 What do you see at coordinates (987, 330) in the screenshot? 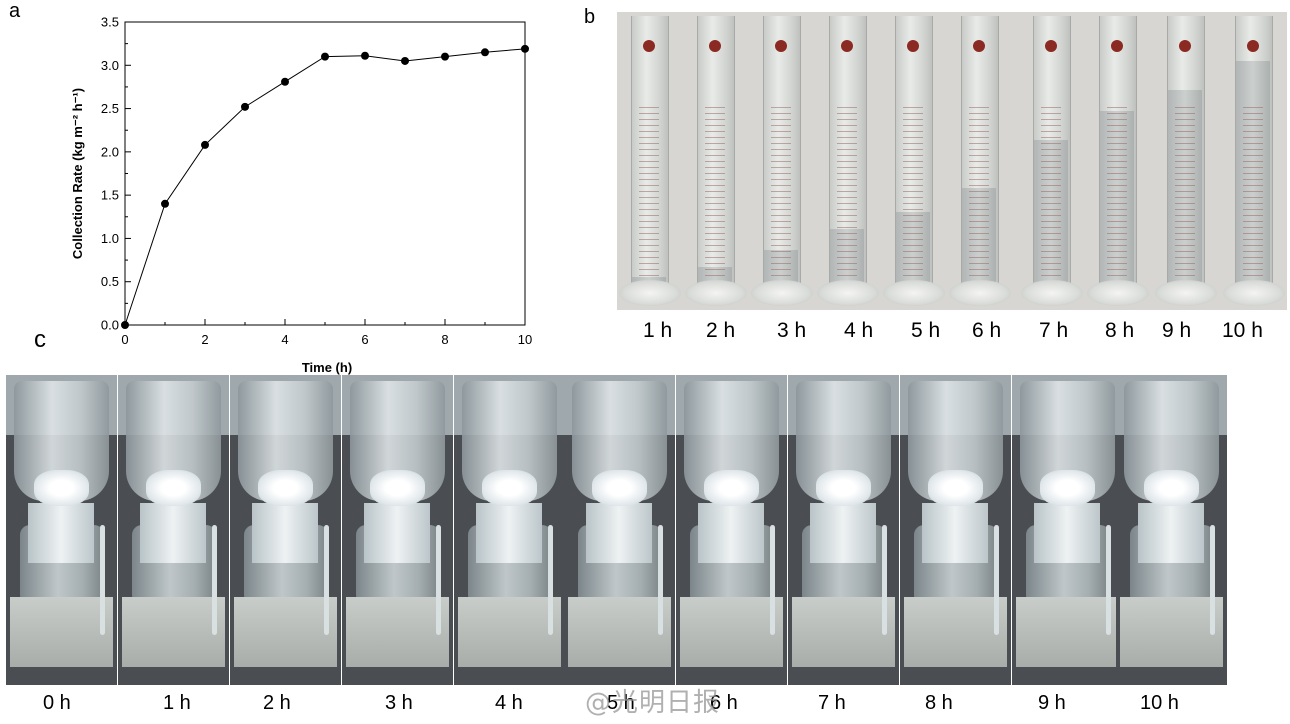
I see `panel-b-time-label: 6 h` at bounding box center [987, 330].